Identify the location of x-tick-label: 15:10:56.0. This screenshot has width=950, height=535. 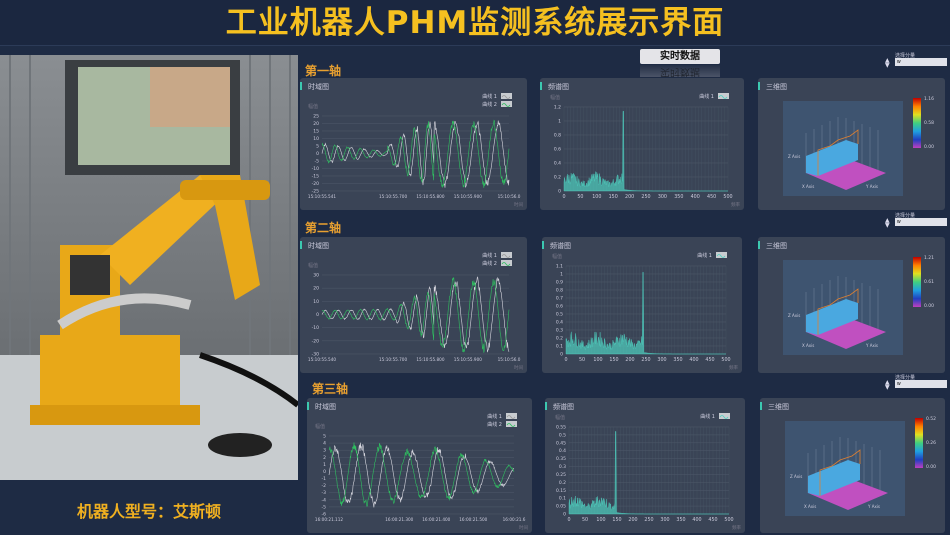
(509, 359).